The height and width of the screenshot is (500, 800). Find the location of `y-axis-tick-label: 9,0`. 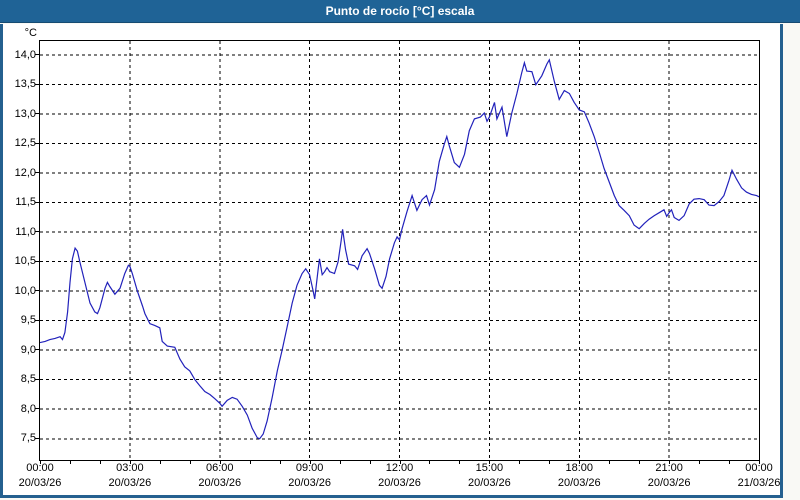

y-axis-tick-label: 9,0 is located at coordinates (28, 349).